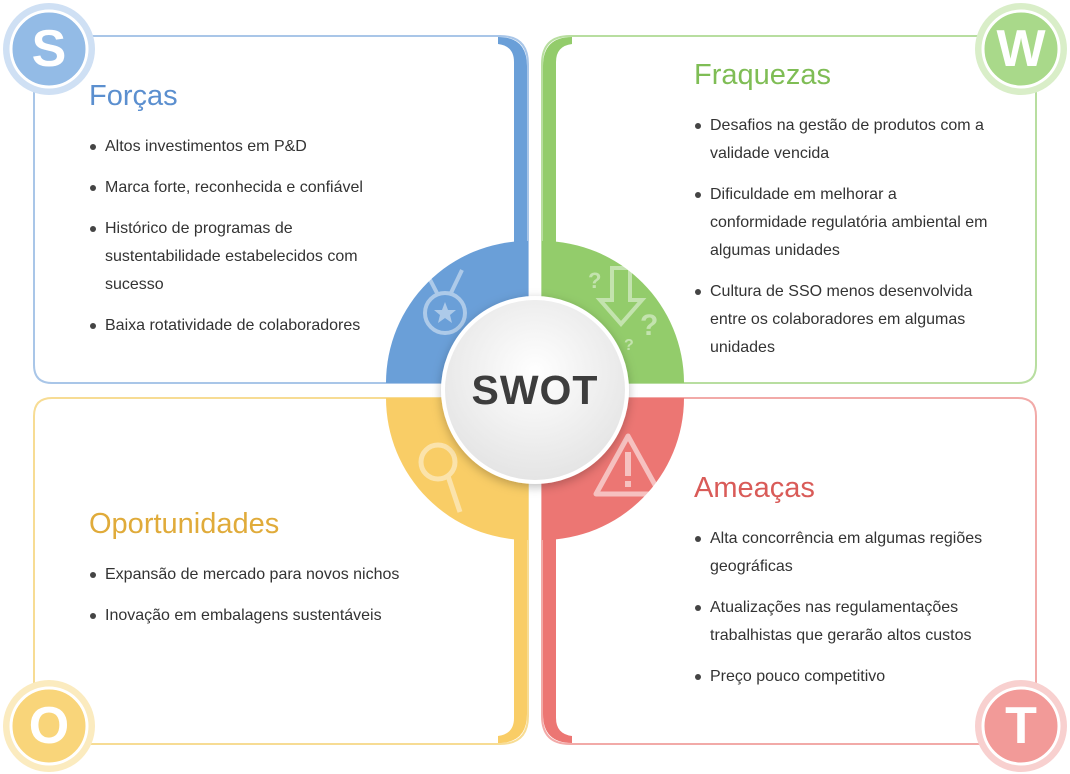  What do you see at coordinates (445, 302) in the screenshot?
I see `medal-icon` at bounding box center [445, 302].